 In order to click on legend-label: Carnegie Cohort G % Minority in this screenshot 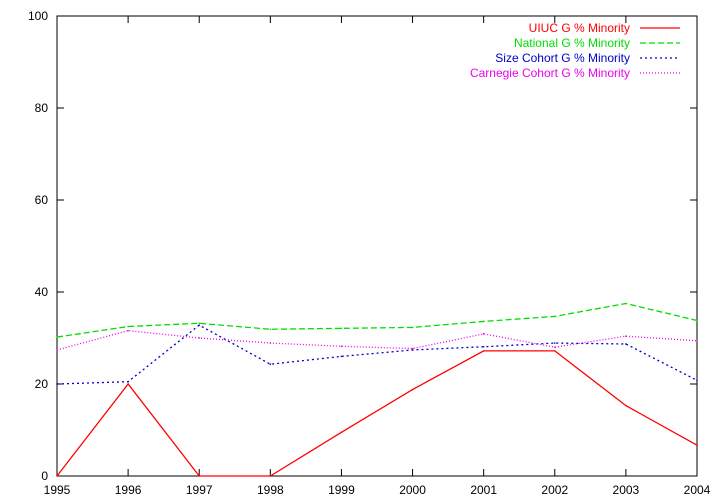, I will do `click(550, 73)`.